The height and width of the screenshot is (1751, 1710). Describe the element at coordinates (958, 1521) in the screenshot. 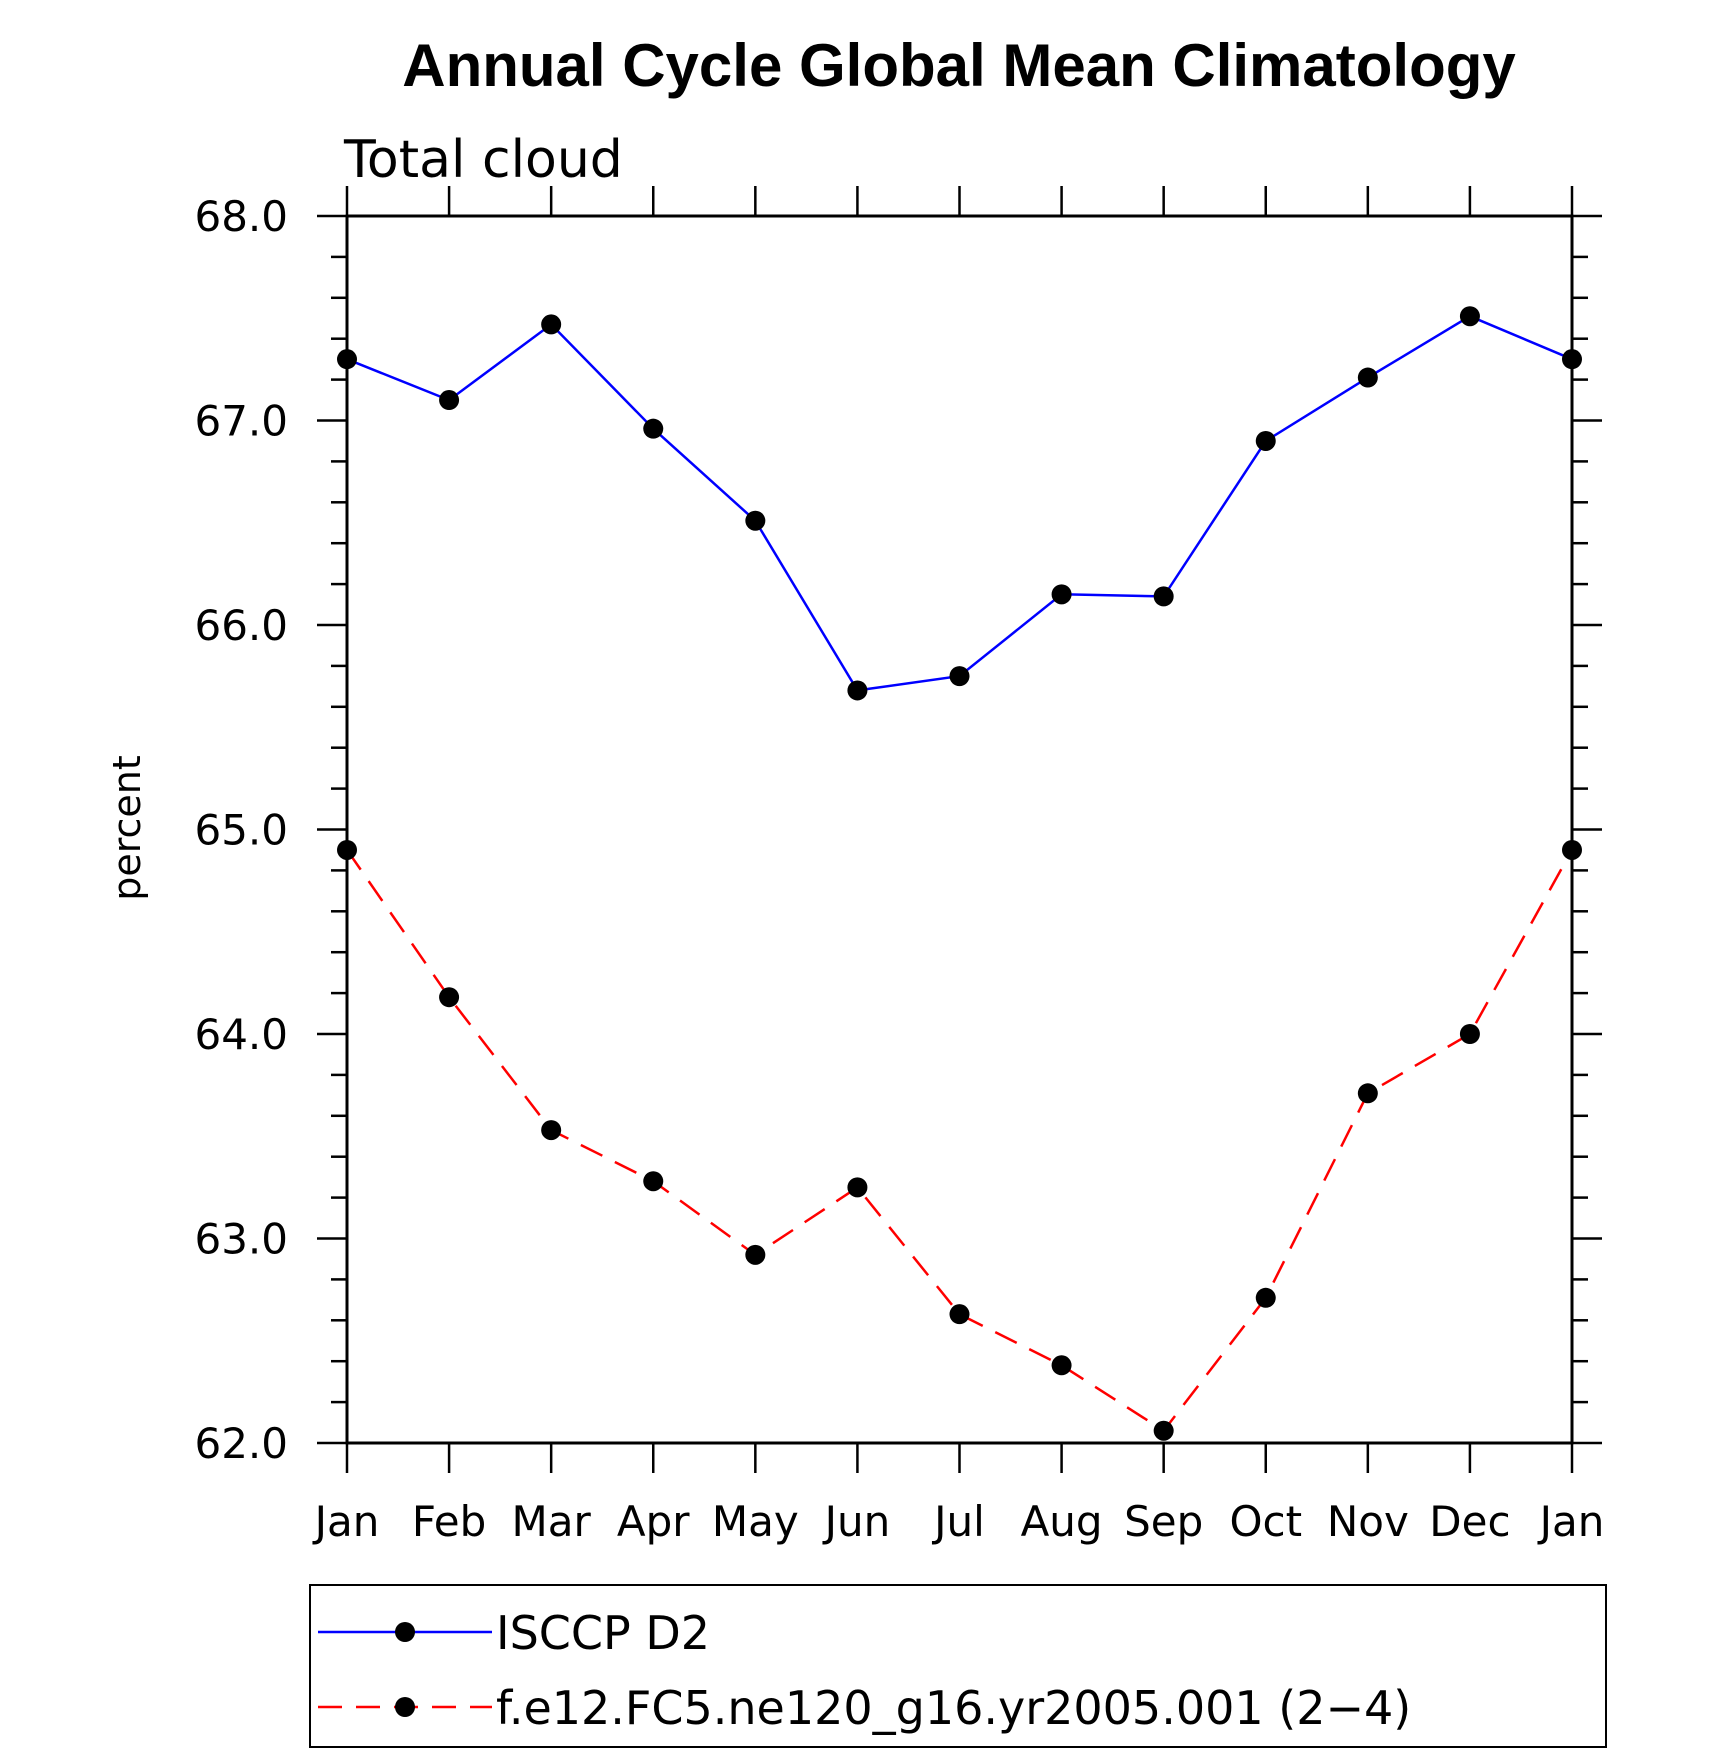

I see `x-tick-label: Jul` at that location.